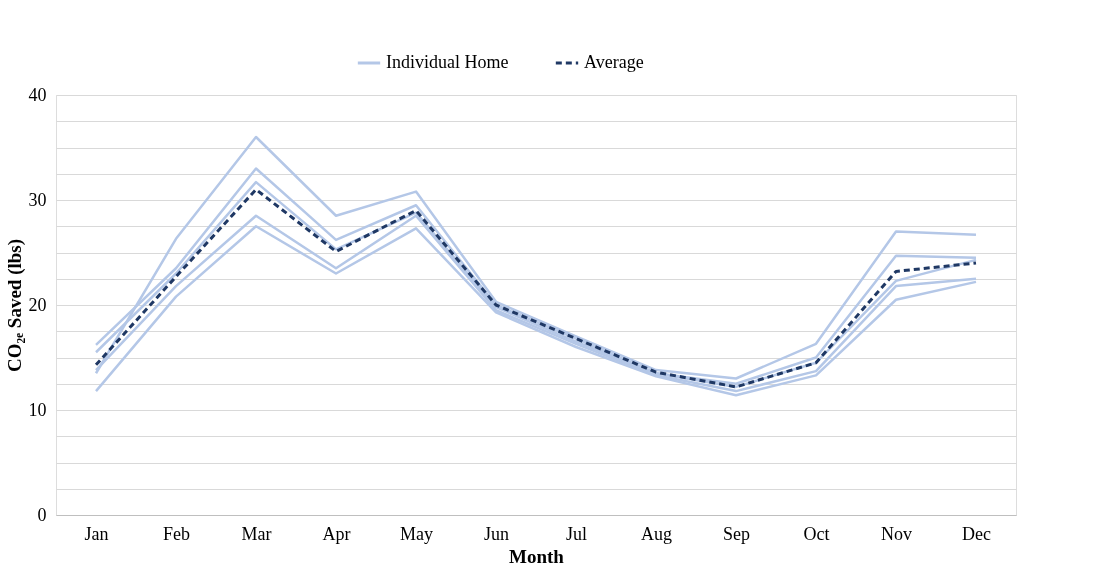 The width and height of the screenshot is (1101, 579). I want to click on y-tick-label: 40, so click(37, 94).